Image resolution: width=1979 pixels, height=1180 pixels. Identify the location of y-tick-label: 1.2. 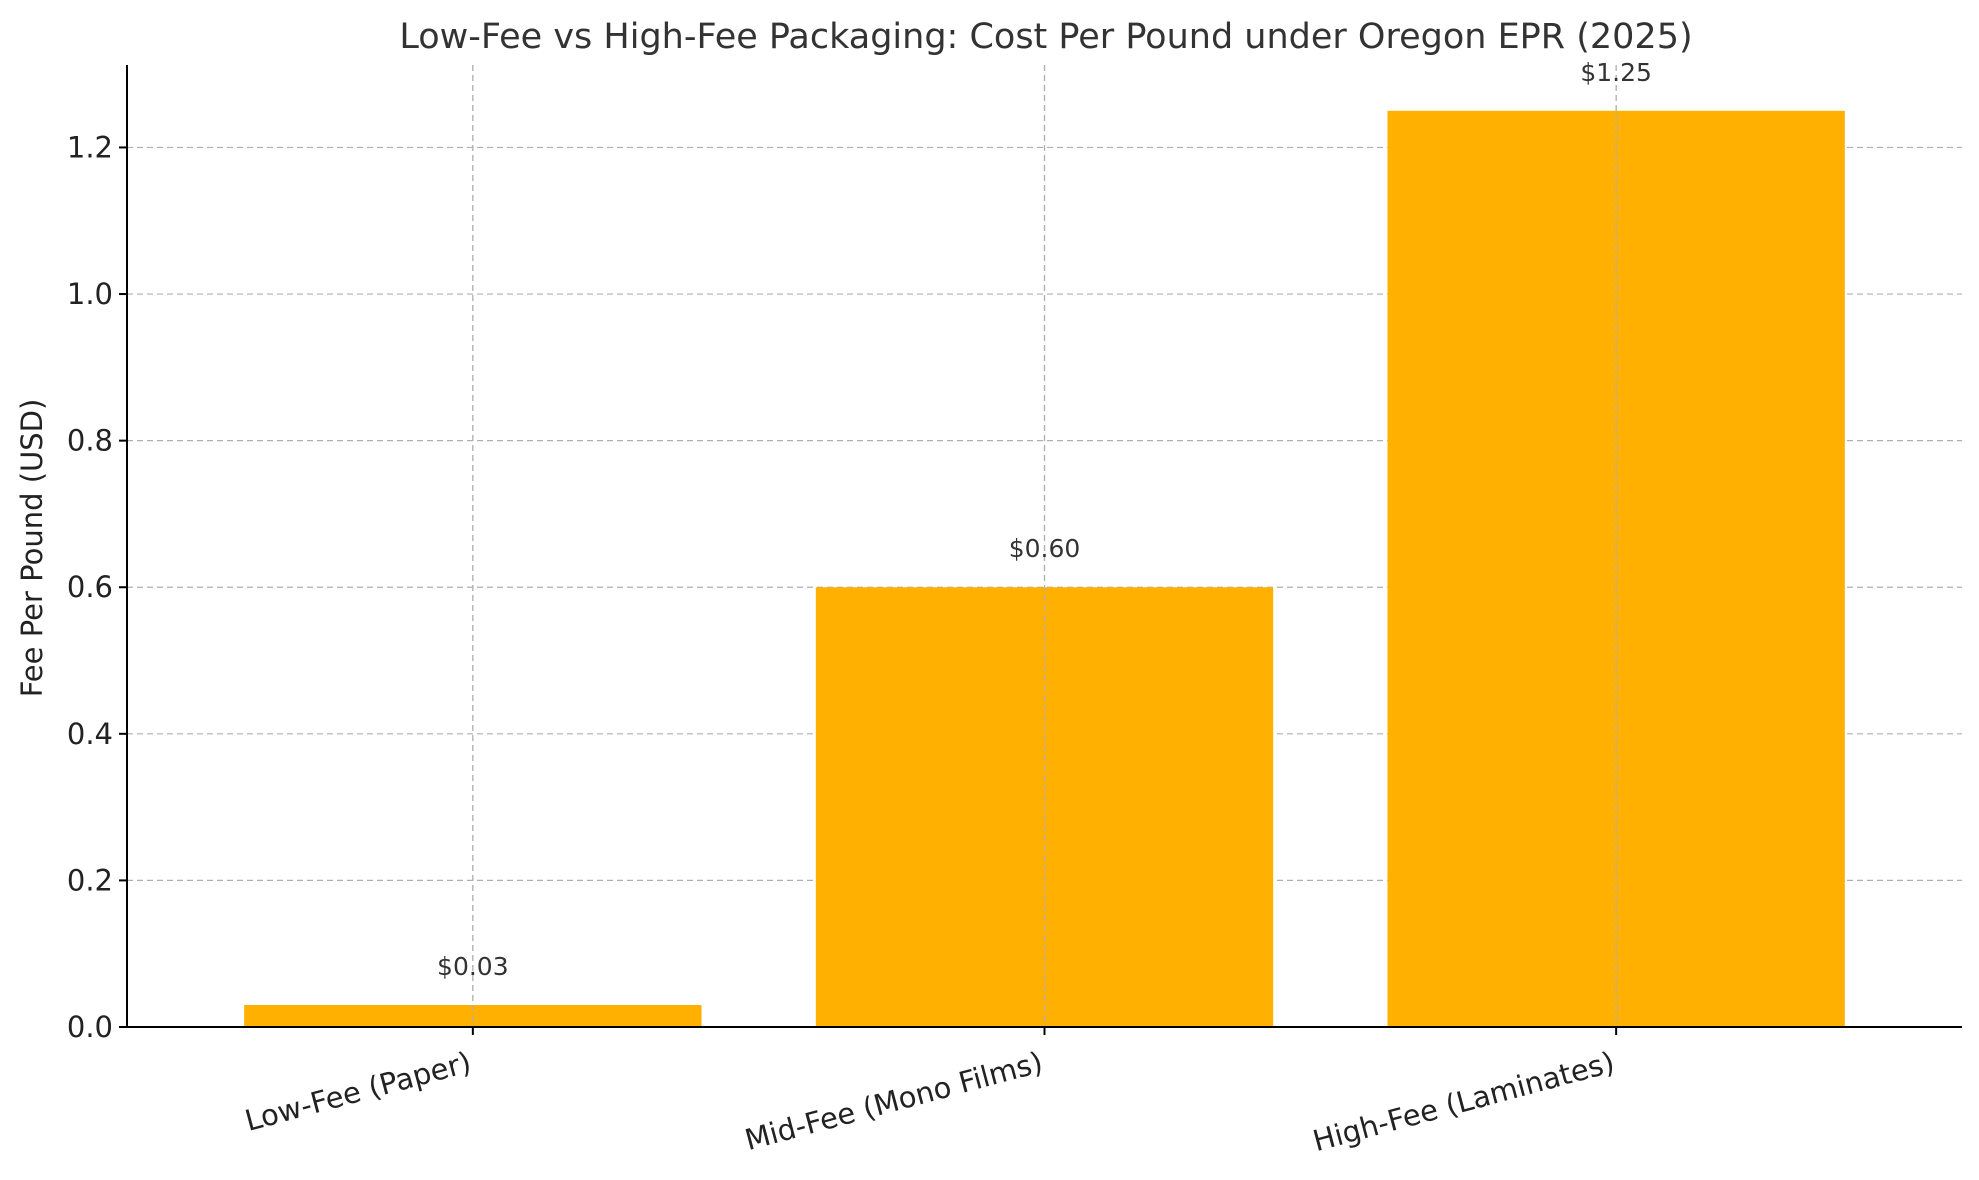
(90, 147).